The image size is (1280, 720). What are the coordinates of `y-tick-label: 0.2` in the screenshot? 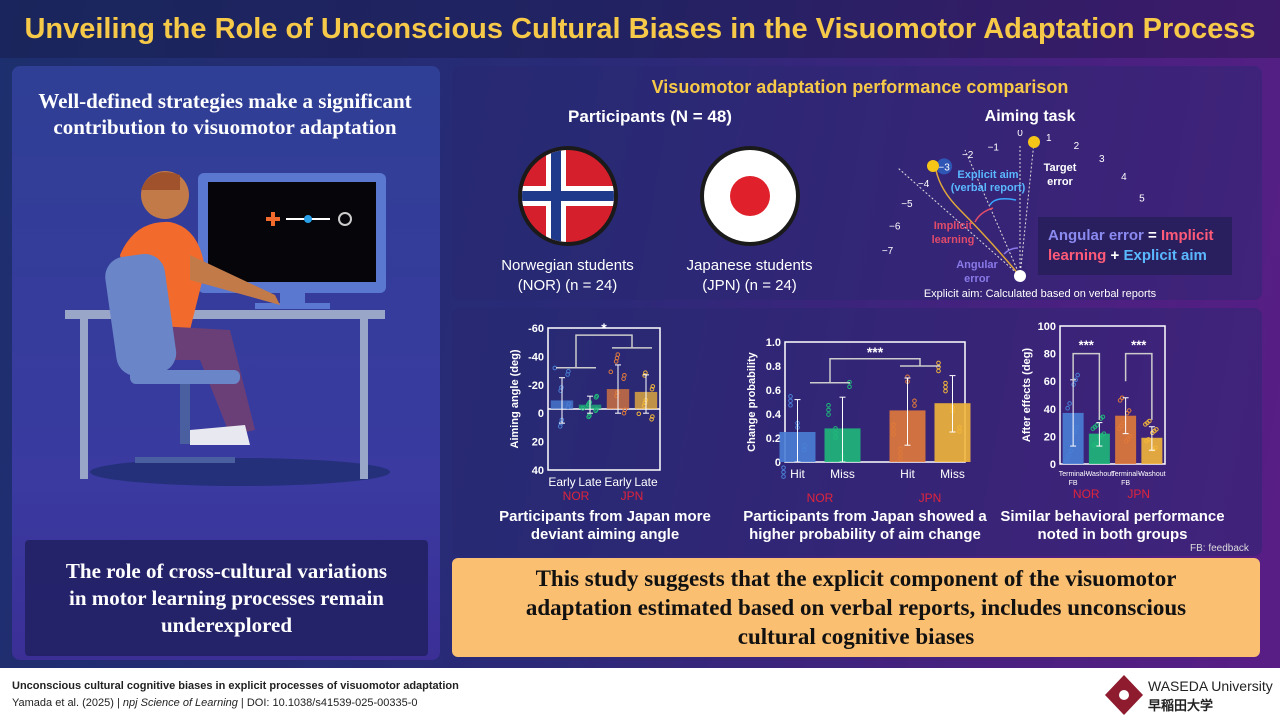 It's located at (773, 439).